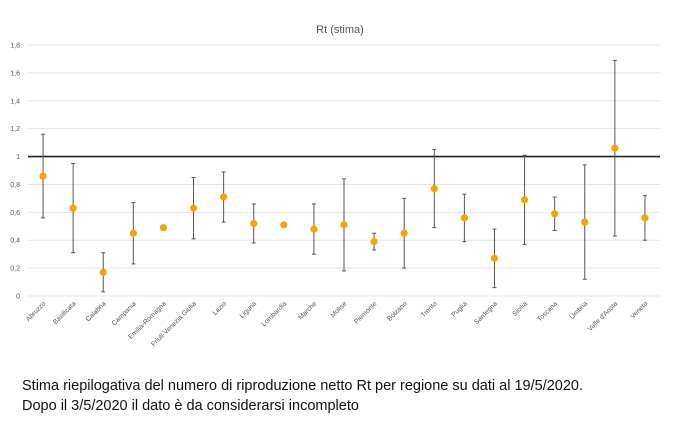 Image resolution: width=680 pixels, height=426 pixels. Describe the element at coordinates (340, 30) in the screenshot. I see `chart-title: Rt (stima)` at that location.